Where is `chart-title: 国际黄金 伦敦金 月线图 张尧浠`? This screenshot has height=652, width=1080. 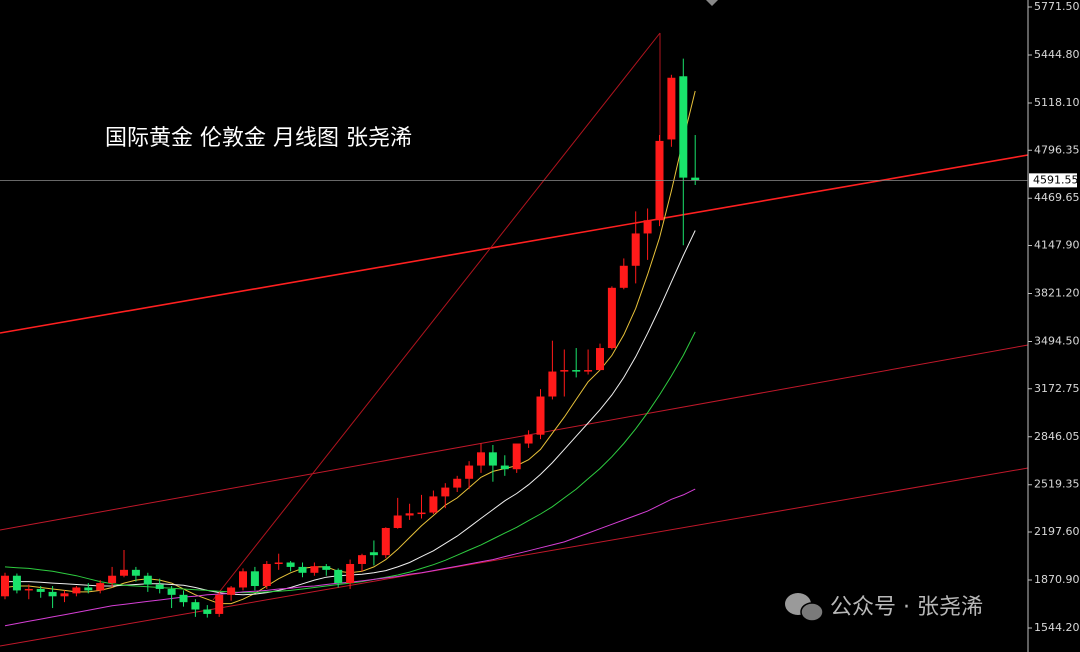
chart-title: 国际黄金 伦敦金 月线图 张尧浠 is located at coordinates (258, 138).